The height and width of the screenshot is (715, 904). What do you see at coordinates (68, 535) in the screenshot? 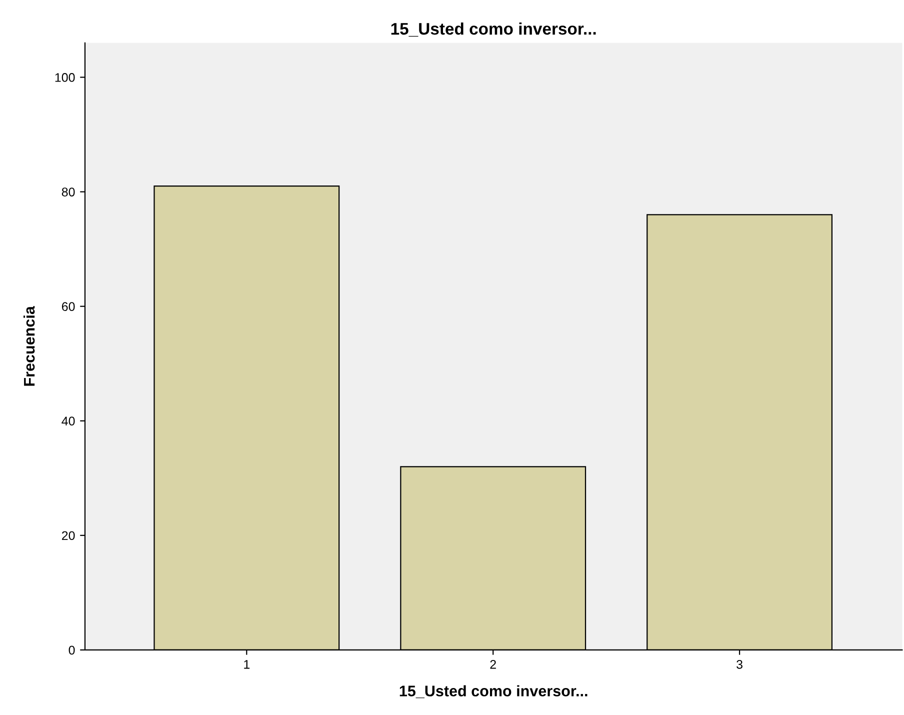
I see `y-tick-label: 20` at bounding box center [68, 535].